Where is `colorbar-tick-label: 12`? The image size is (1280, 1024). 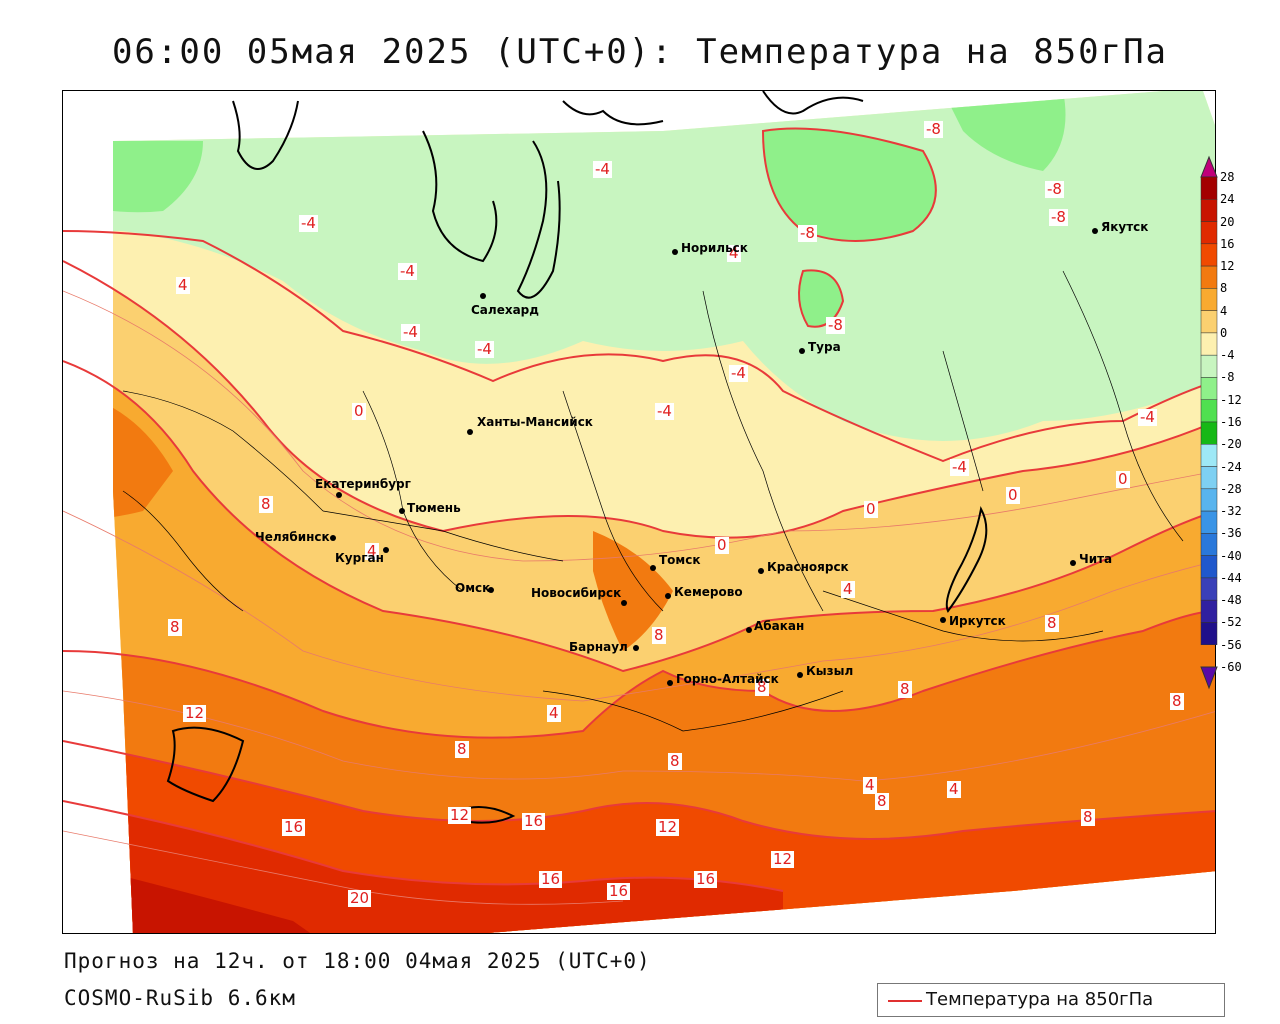 colorbar-tick-label: 12 is located at coordinates (1227, 266).